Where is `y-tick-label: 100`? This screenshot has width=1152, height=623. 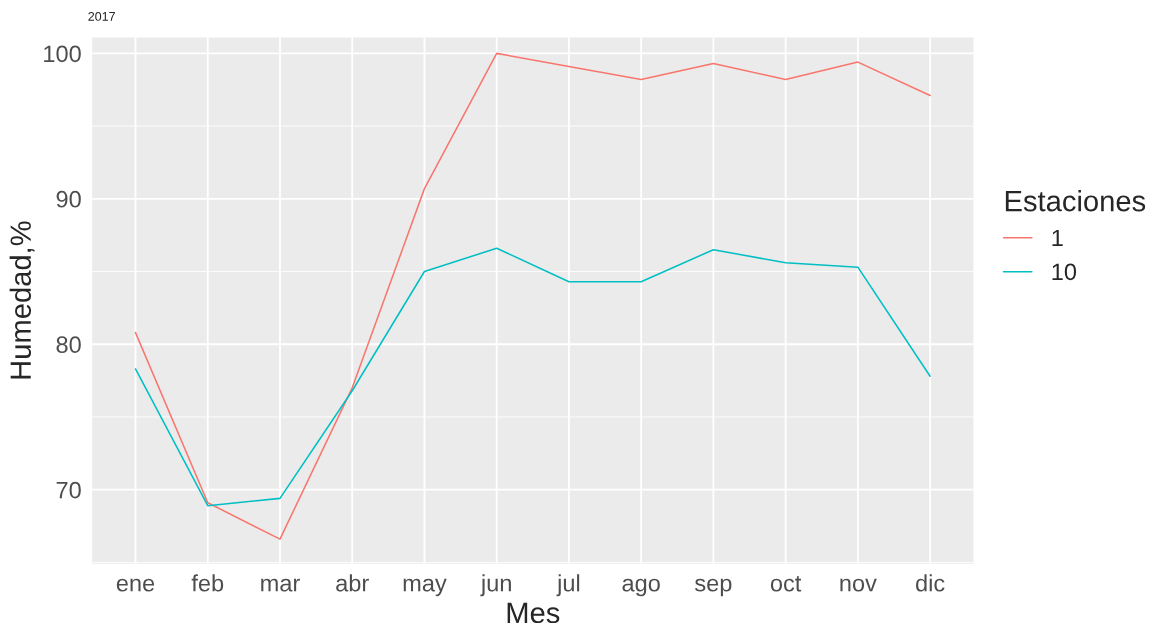 y-tick-label: 100 is located at coordinates (62, 54).